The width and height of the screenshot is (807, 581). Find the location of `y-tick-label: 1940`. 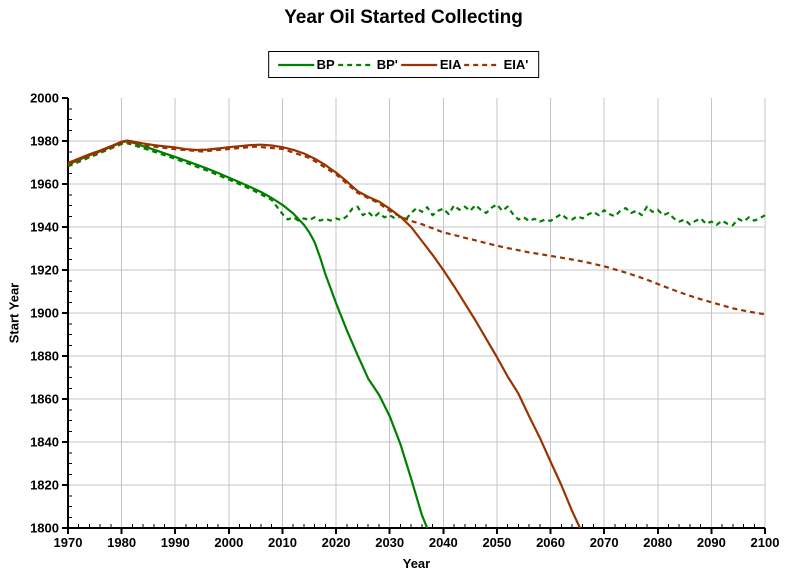

y-tick-label: 1940 is located at coordinates (44, 227).